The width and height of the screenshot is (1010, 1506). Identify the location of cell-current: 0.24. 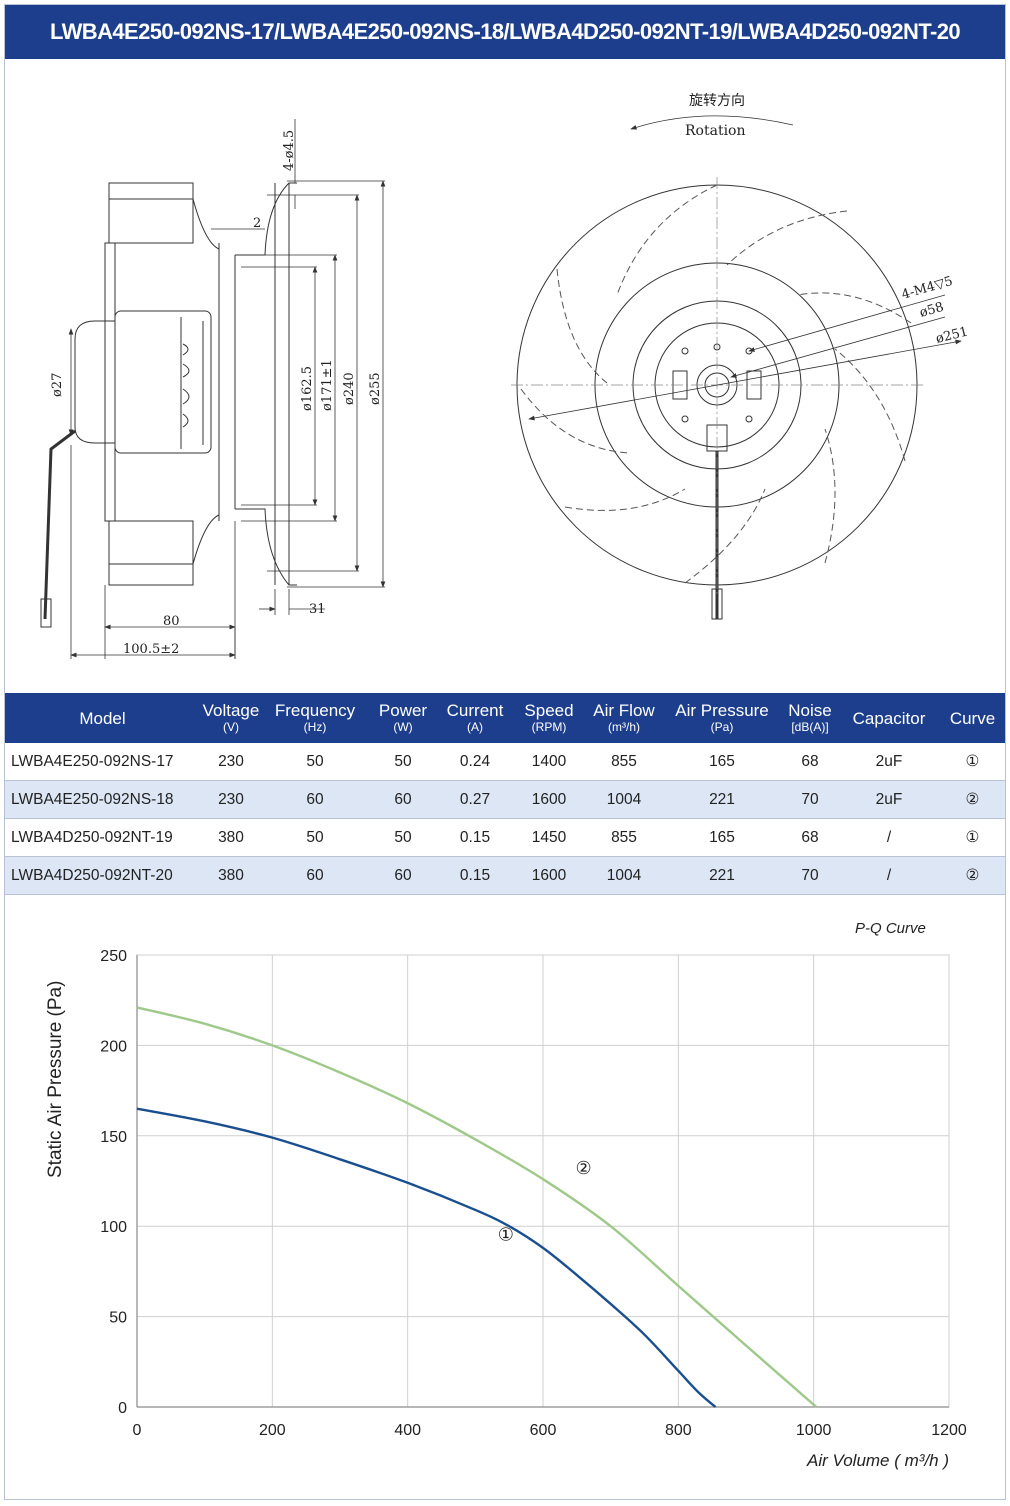
(475, 762).